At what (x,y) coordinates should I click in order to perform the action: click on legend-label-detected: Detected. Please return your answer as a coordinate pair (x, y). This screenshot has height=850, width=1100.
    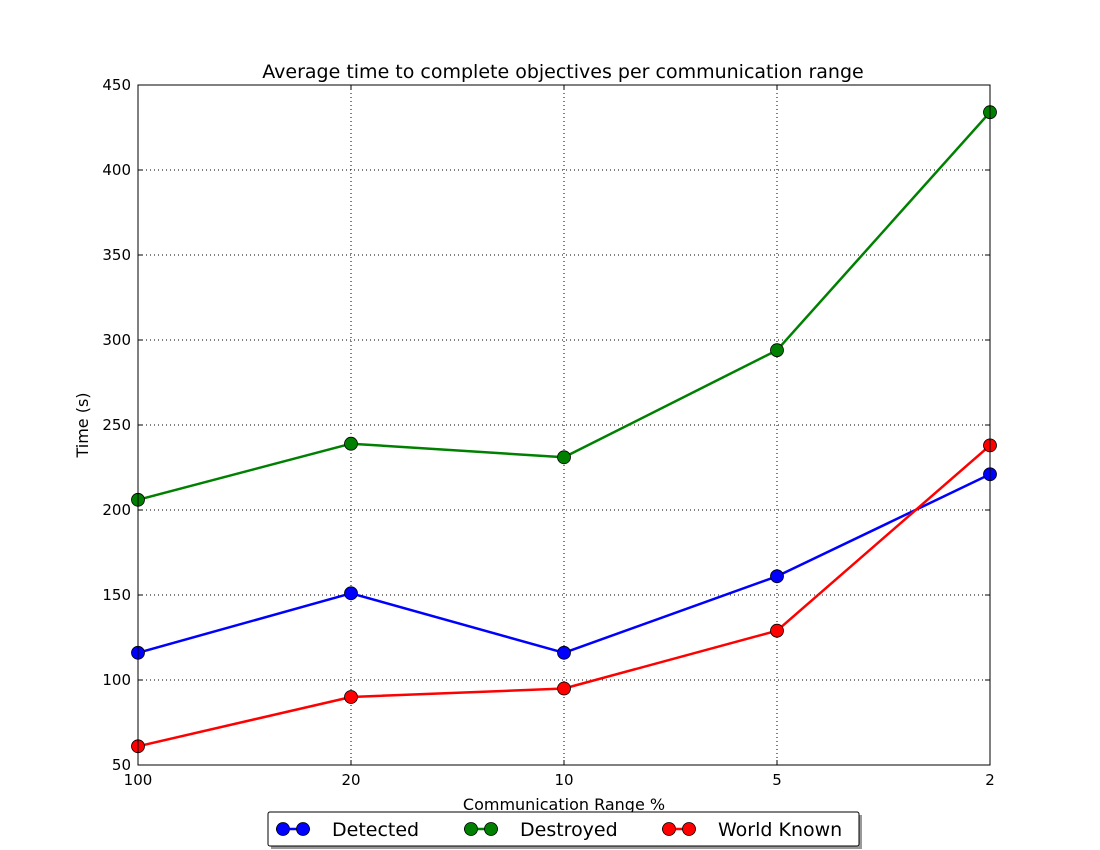
    Looking at the image, I should click on (375, 830).